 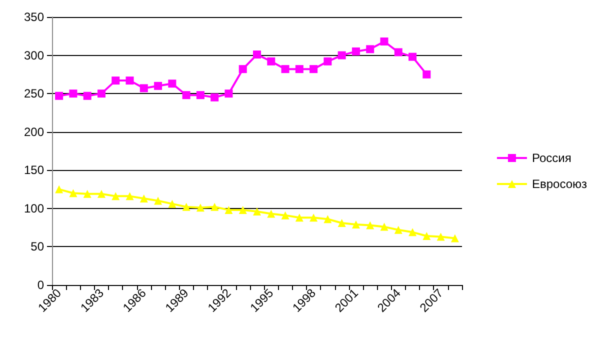 I want to click on y-tick-label: 150, so click(x=34, y=170).